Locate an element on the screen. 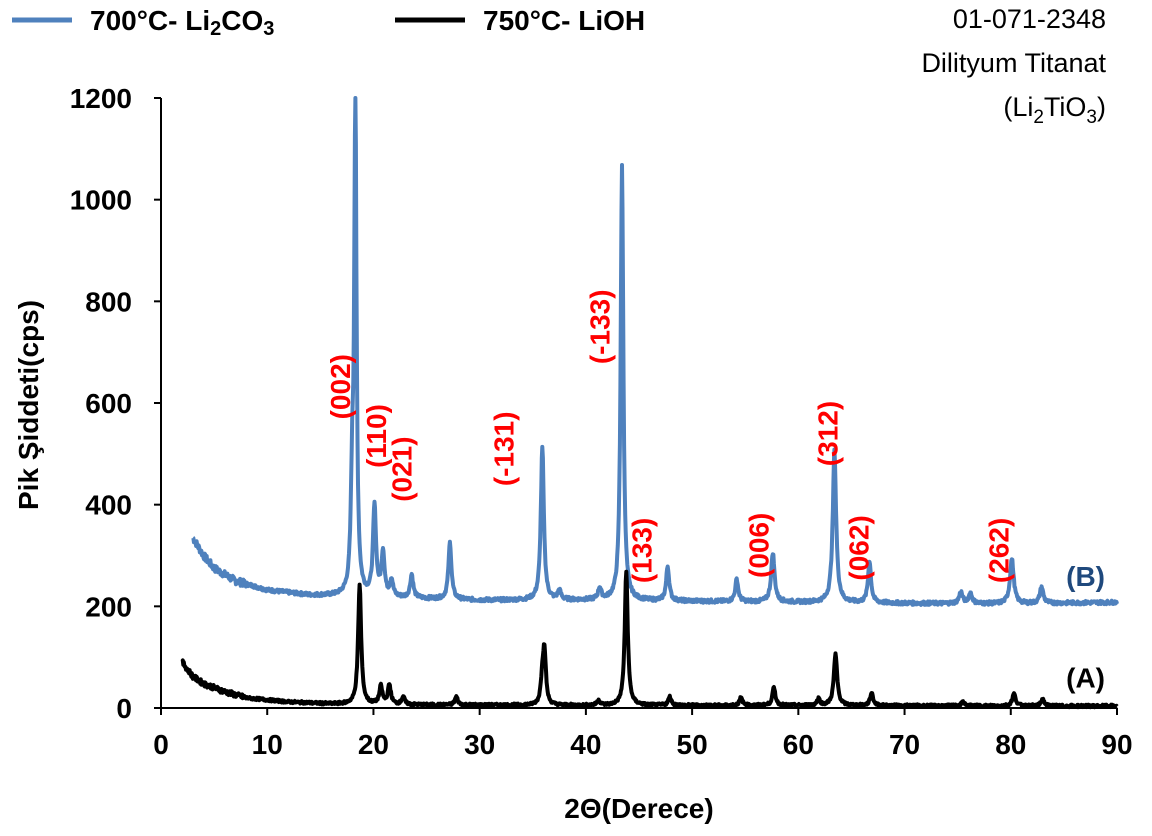  y-tick-label: 800 is located at coordinates (108, 301).